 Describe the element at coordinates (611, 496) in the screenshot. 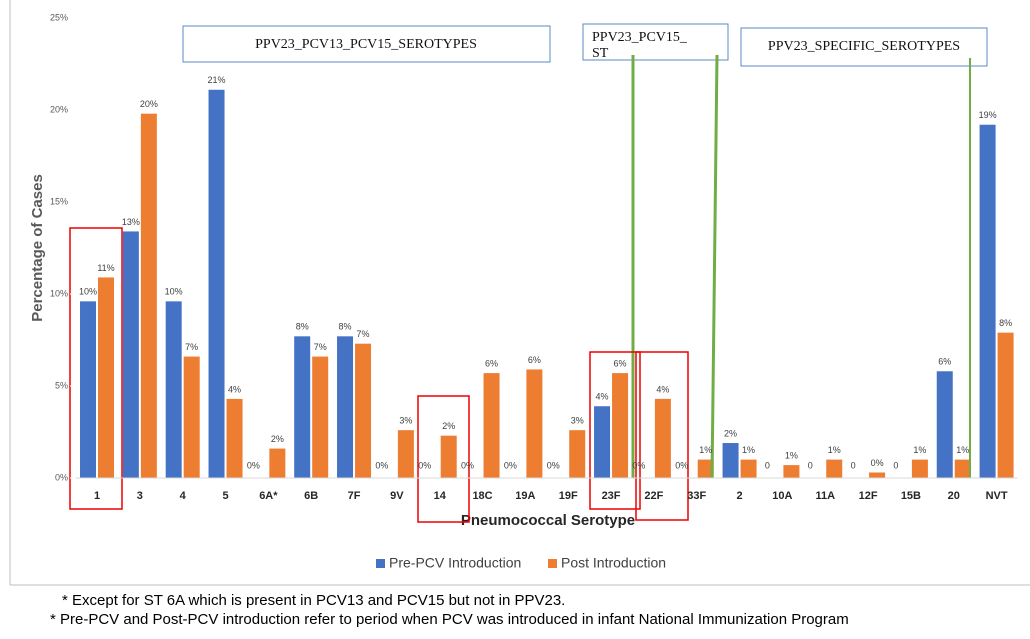

I see `x-tick-label: 23F` at that location.